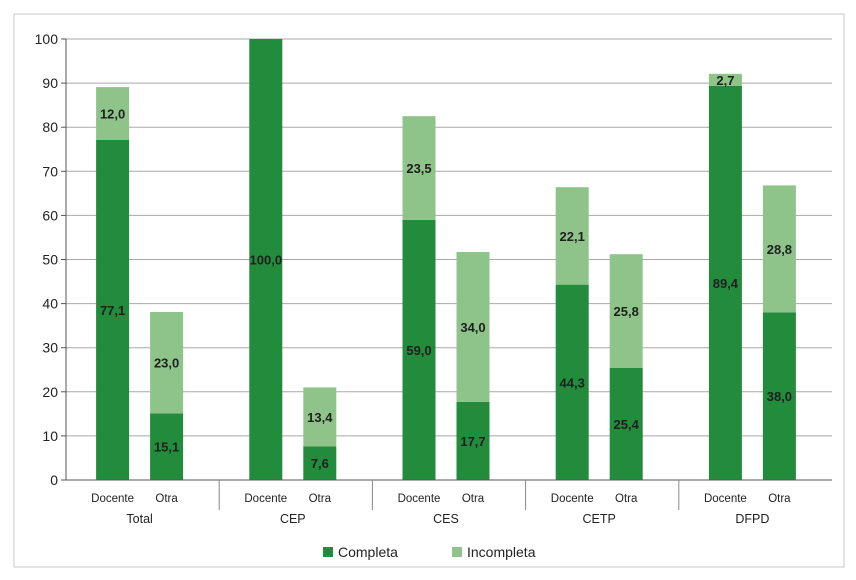  I want to click on bar-completa-cep-otra, so click(320, 463).